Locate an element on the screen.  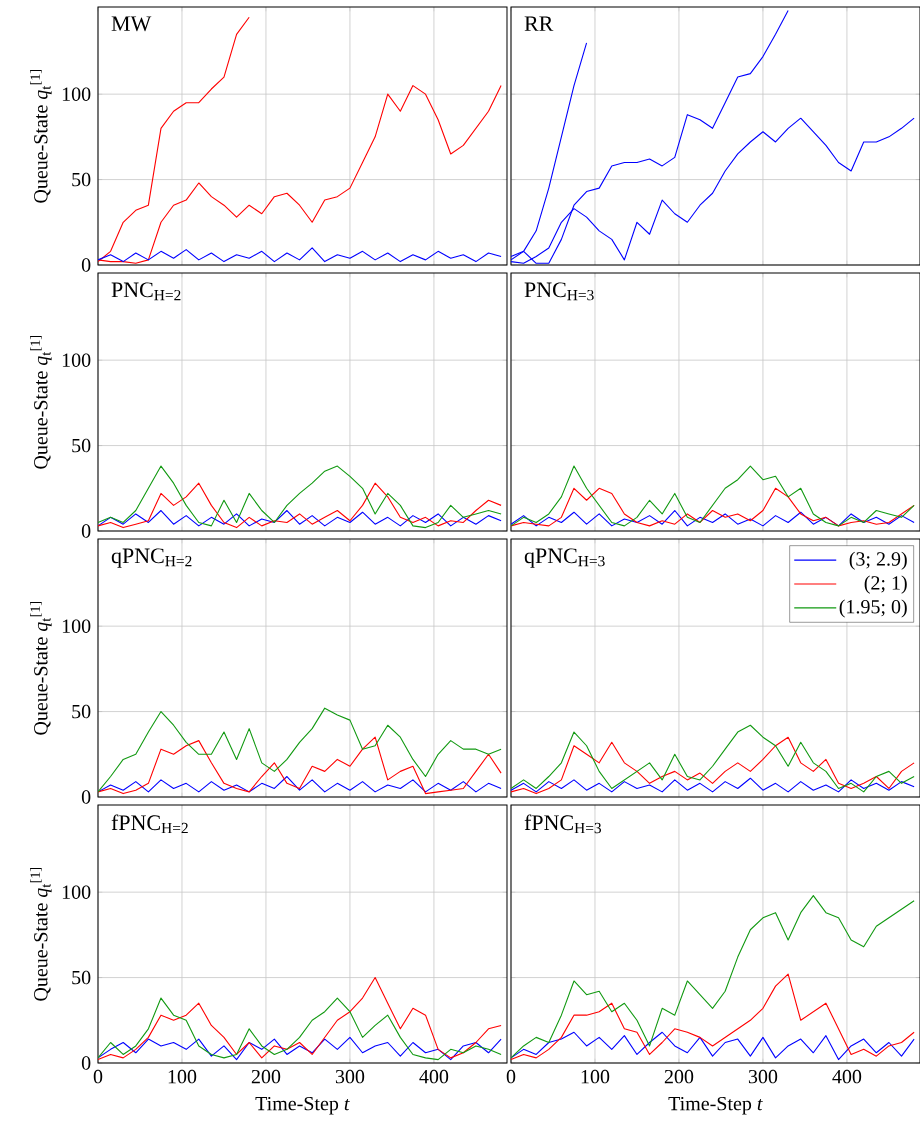
chart-title: qPNC$_{H=2}$ is located at coordinates (151, 558).